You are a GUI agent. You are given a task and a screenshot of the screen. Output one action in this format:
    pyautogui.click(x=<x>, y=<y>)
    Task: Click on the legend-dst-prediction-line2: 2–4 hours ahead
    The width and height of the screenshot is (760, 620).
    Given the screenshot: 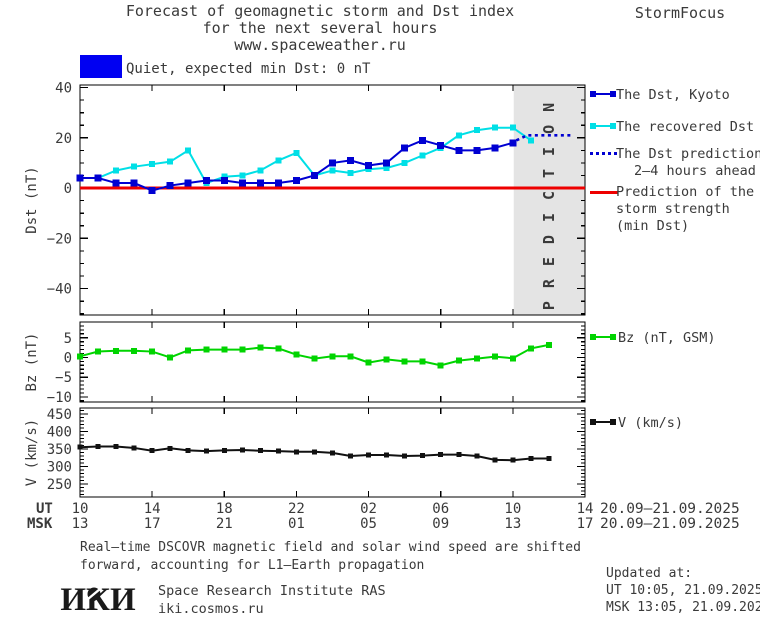 What is the action you would take?
    pyautogui.click(x=695, y=171)
    